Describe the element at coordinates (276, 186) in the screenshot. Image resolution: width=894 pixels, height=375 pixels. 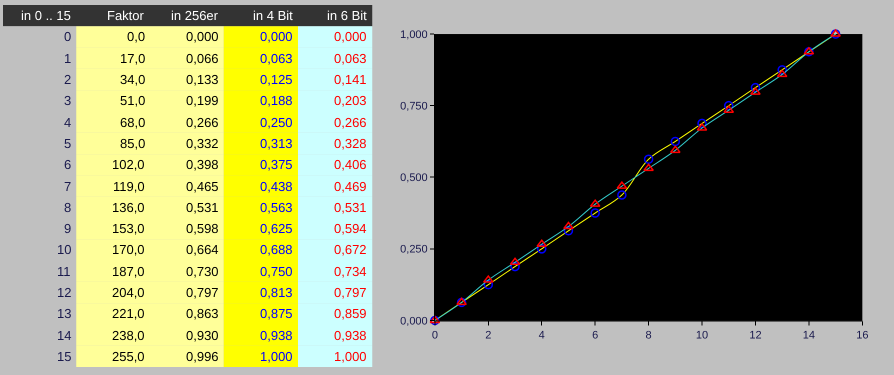
I see `data-label: 0,438` at that location.